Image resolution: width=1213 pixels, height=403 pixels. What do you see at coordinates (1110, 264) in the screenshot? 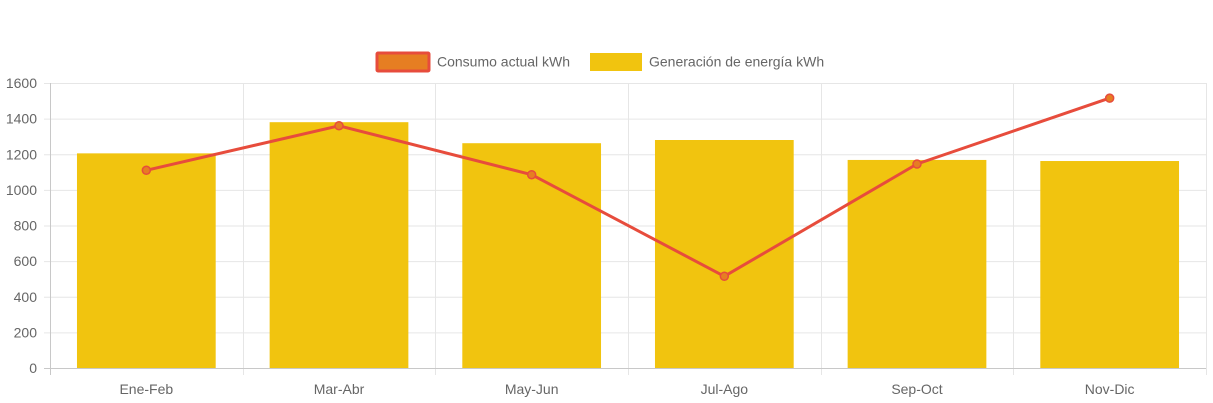
I see `bar-nov-dic` at bounding box center [1110, 264].